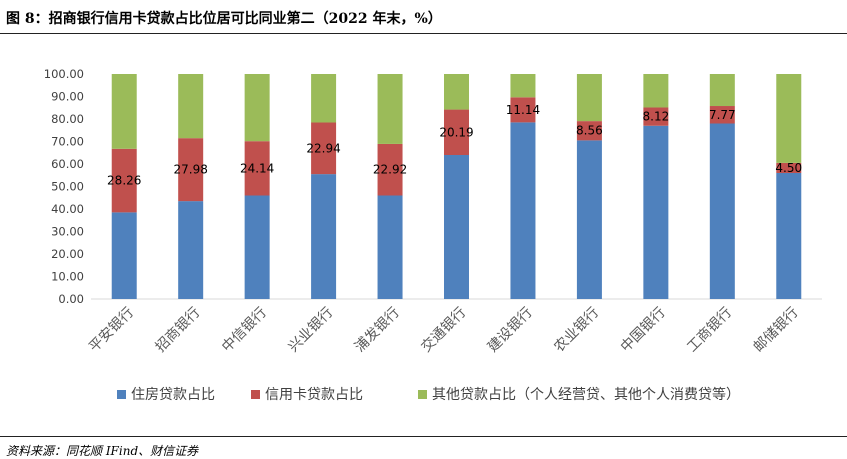  Describe the element at coordinates (67, 164) in the screenshot. I see `y-tick-label: 60.00` at that location.